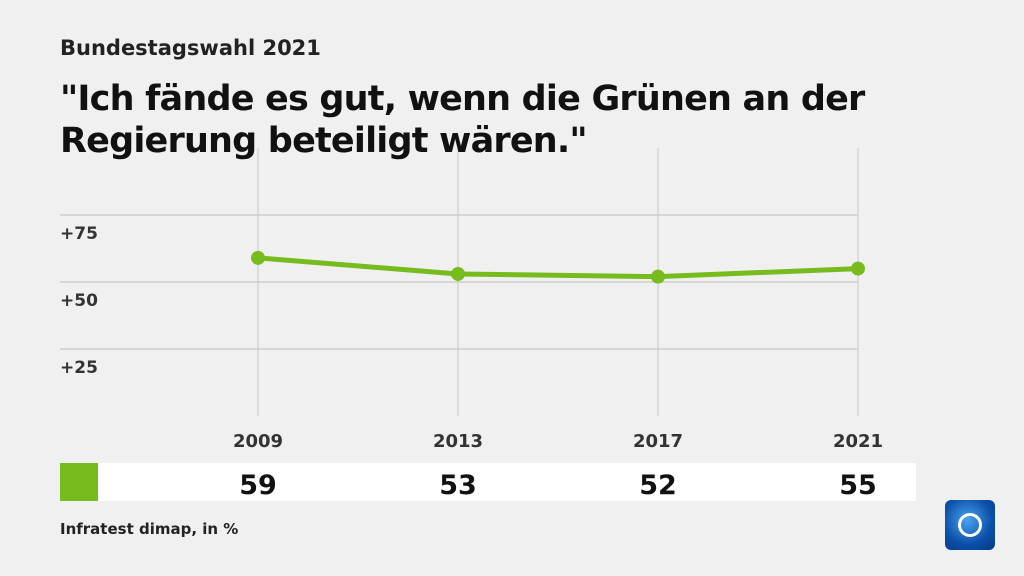 The image size is (1024, 576). What do you see at coordinates (658, 441) in the screenshot?
I see `x-tick-label: 2017` at bounding box center [658, 441].